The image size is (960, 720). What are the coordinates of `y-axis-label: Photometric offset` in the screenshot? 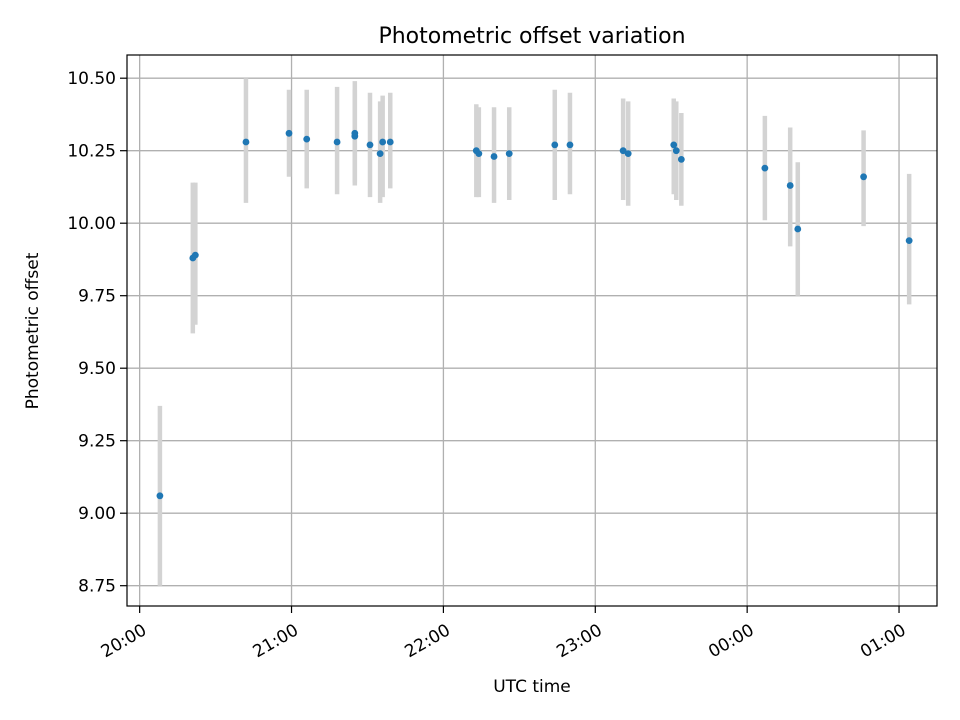 It's located at (33, 330).